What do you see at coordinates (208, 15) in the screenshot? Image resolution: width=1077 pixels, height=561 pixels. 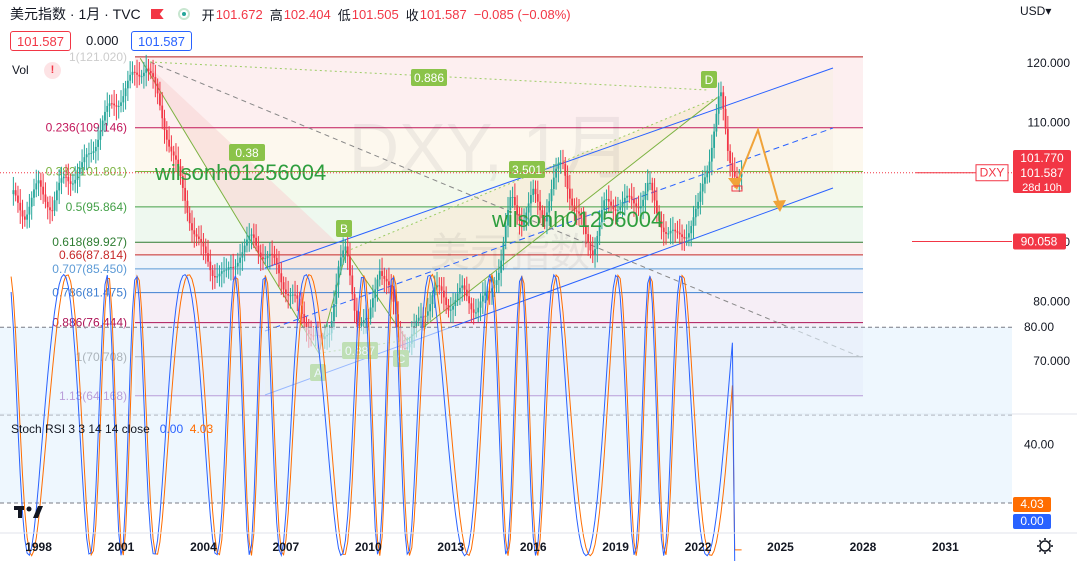 I see `open-key: 开` at bounding box center [208, 15].